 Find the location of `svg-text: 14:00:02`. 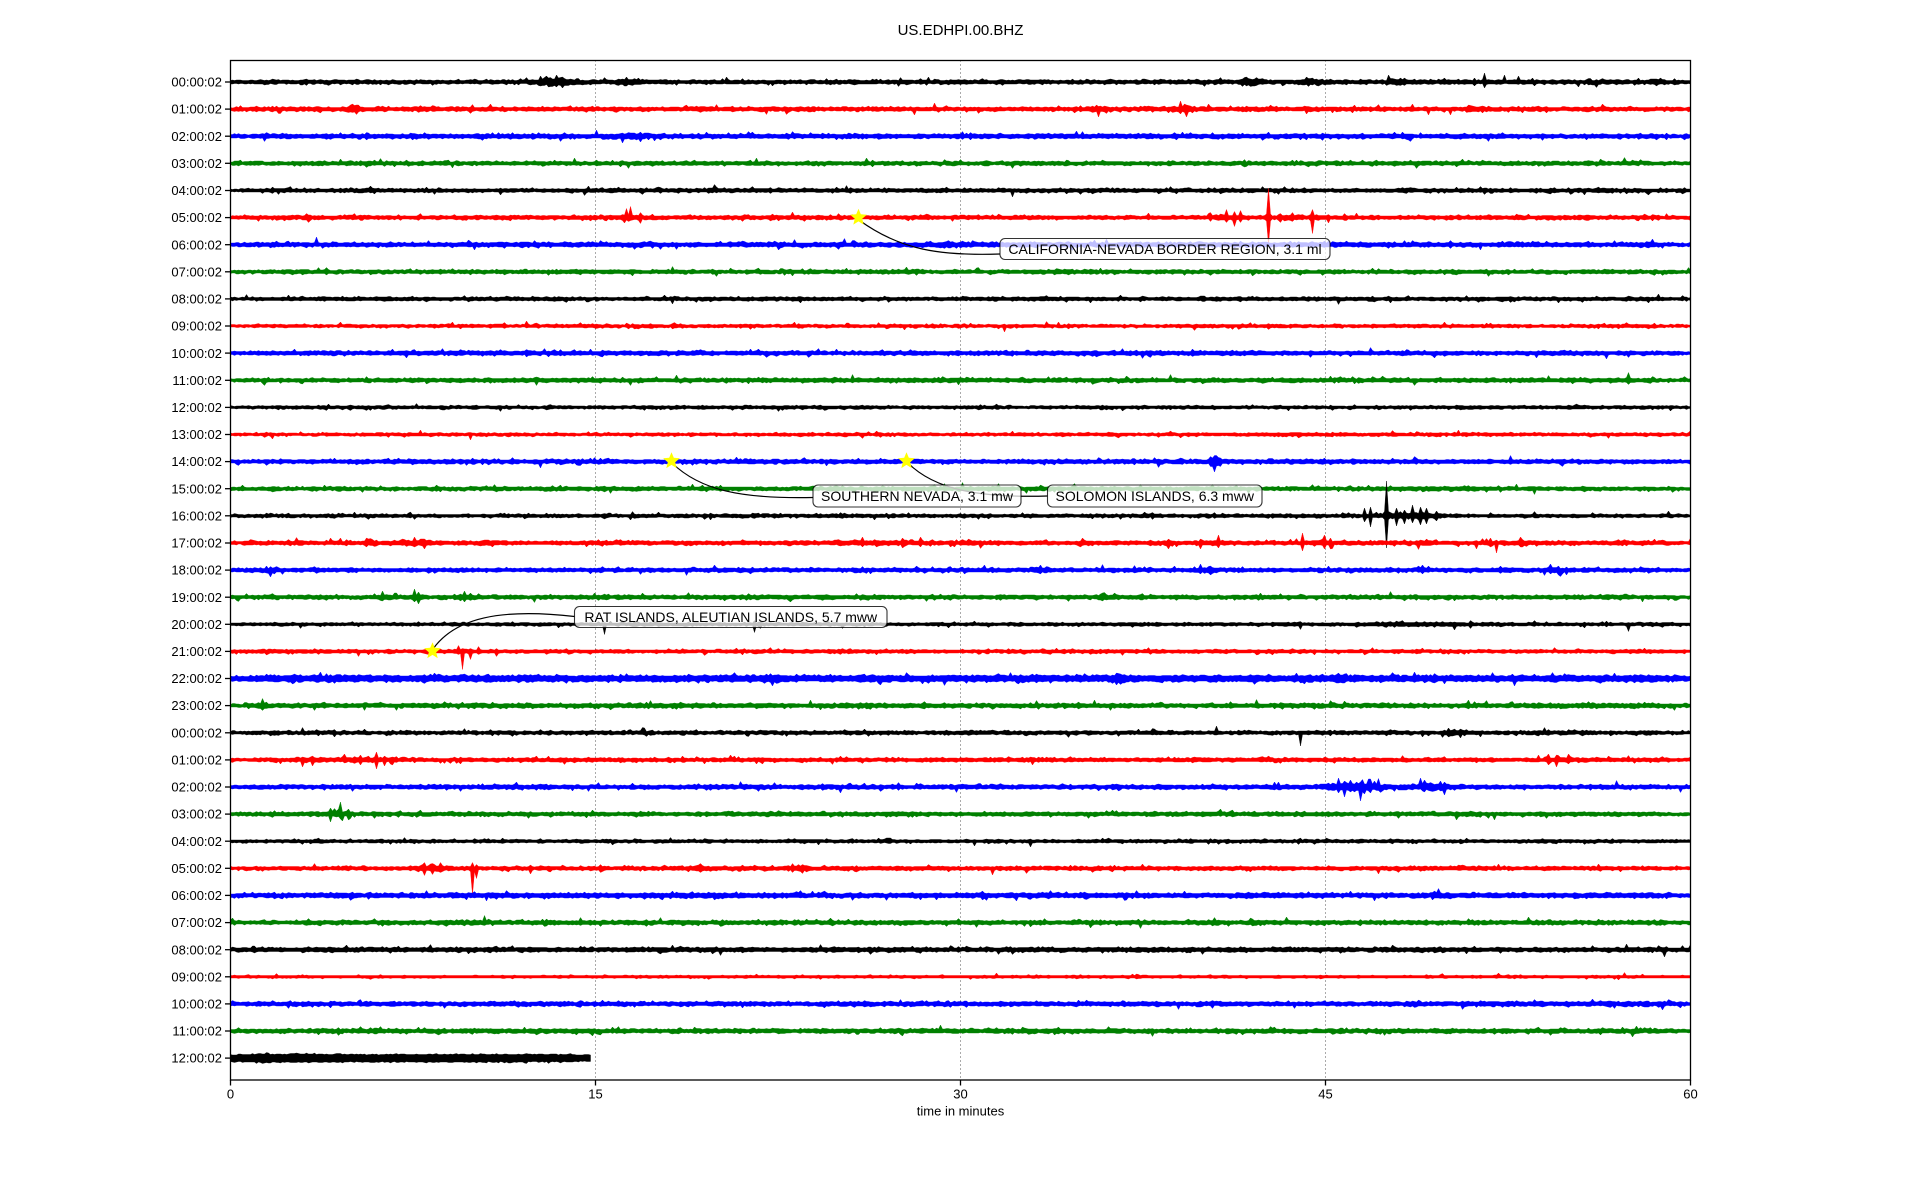

svg-text: 14:00:02 is located at coordinates (196, 461).